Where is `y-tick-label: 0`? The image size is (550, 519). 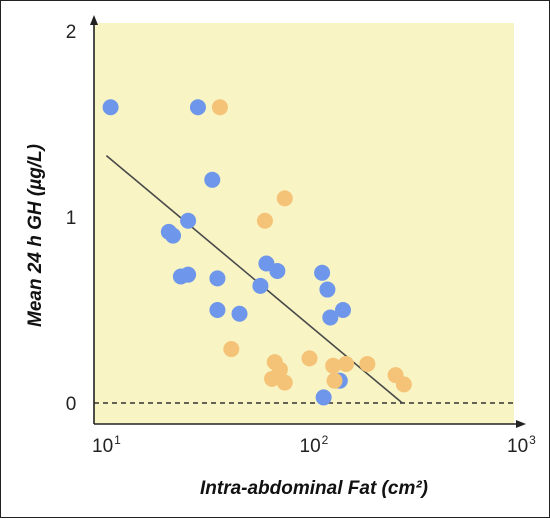 y-tick-label: 0 is located at coordinates (71, 404).